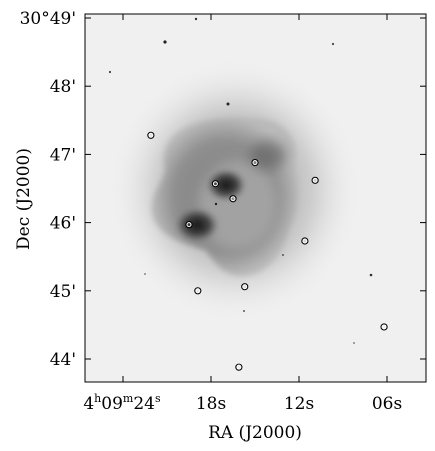  Describe the element at coordinates (63, 224) in the screenshot. I see `y-tick-label: 46'` at that location.